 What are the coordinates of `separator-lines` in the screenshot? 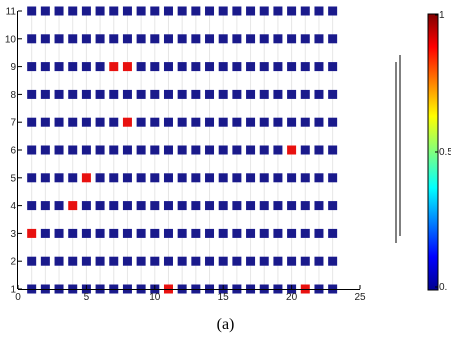 It's located at (398, 149).